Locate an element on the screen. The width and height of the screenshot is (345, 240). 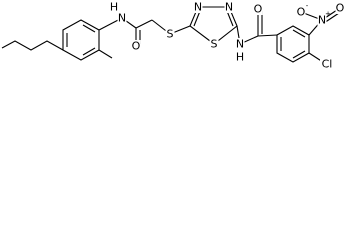
atom-charge: - is located at coordinates (307, 6).